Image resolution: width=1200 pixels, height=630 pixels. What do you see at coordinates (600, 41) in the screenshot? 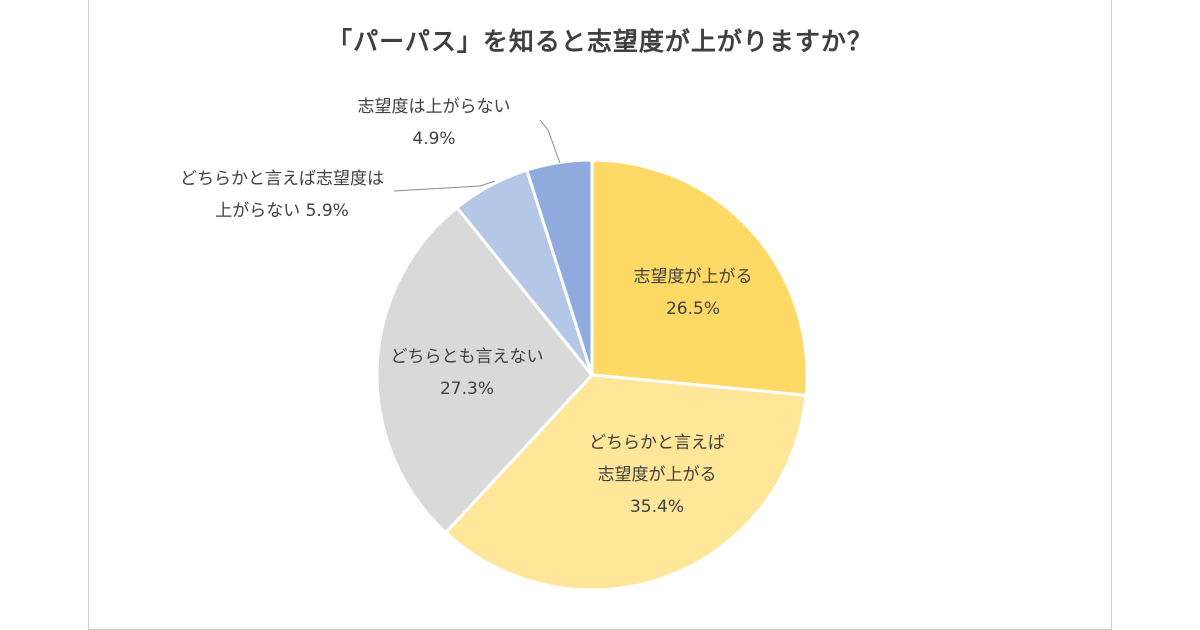
I see `chart-title: 「パーパス」を知ると志望度が上がりますか？` at bounding box center [600, 41].